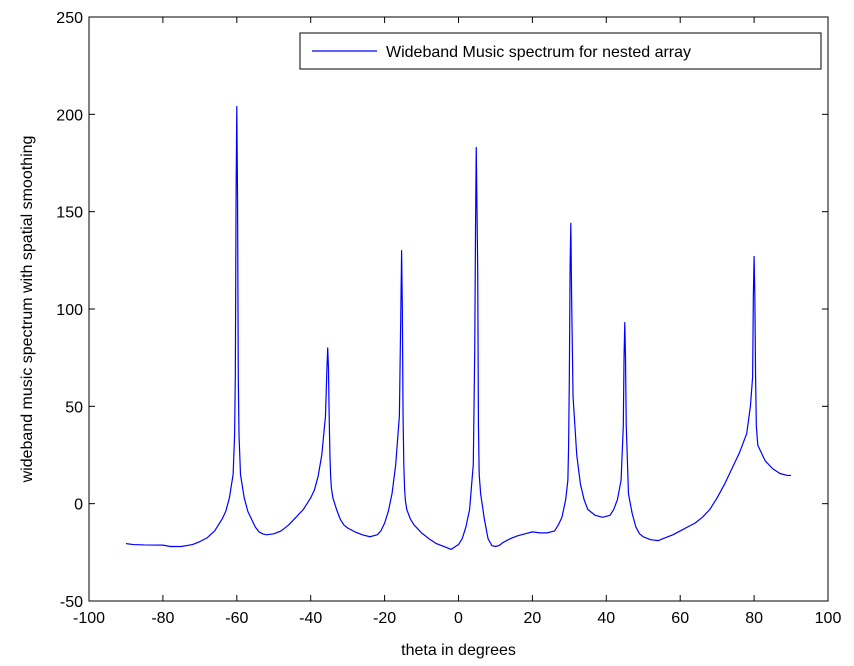  I want to click on x-tick-label: 60, so click(680, 618).